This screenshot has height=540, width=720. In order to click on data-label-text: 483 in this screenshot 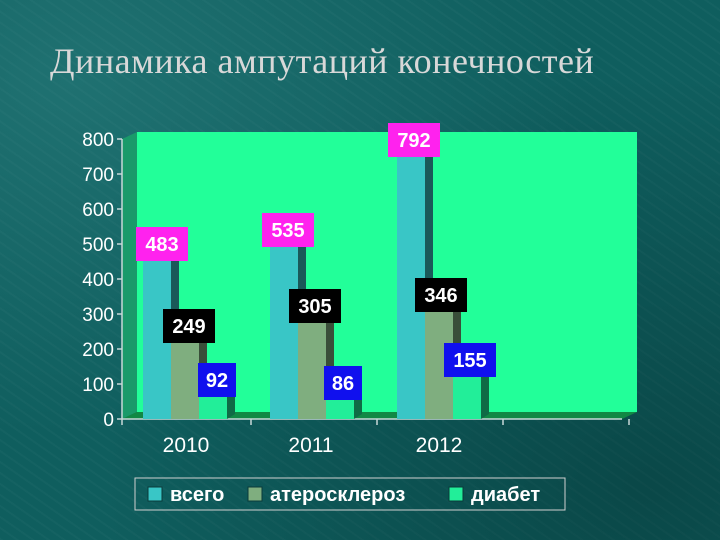, I will do `click(161, 245)`.